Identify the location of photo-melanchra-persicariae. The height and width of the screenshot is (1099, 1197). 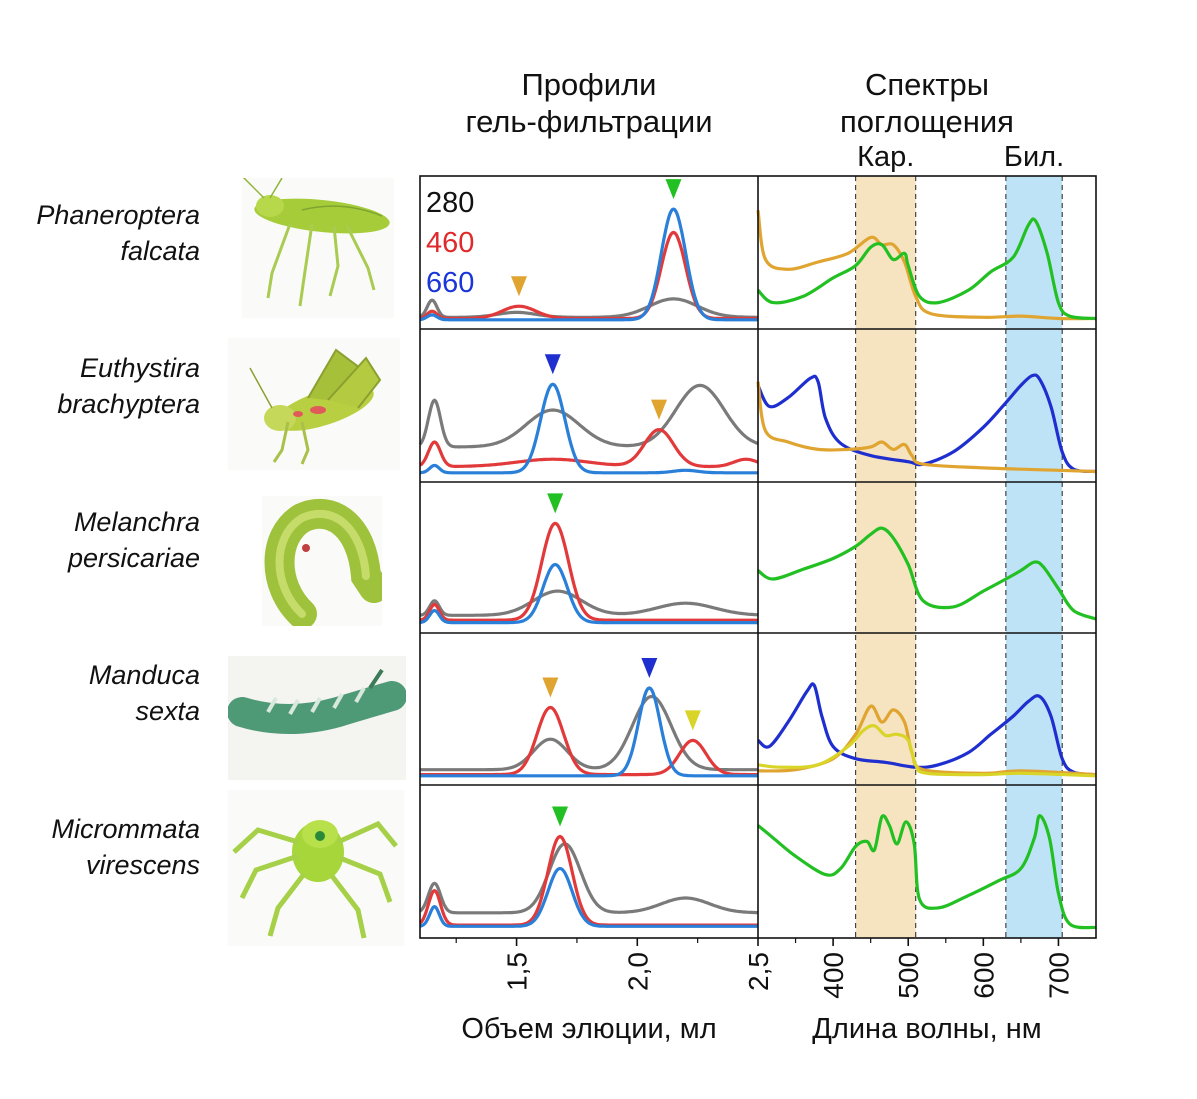
(322, 561).